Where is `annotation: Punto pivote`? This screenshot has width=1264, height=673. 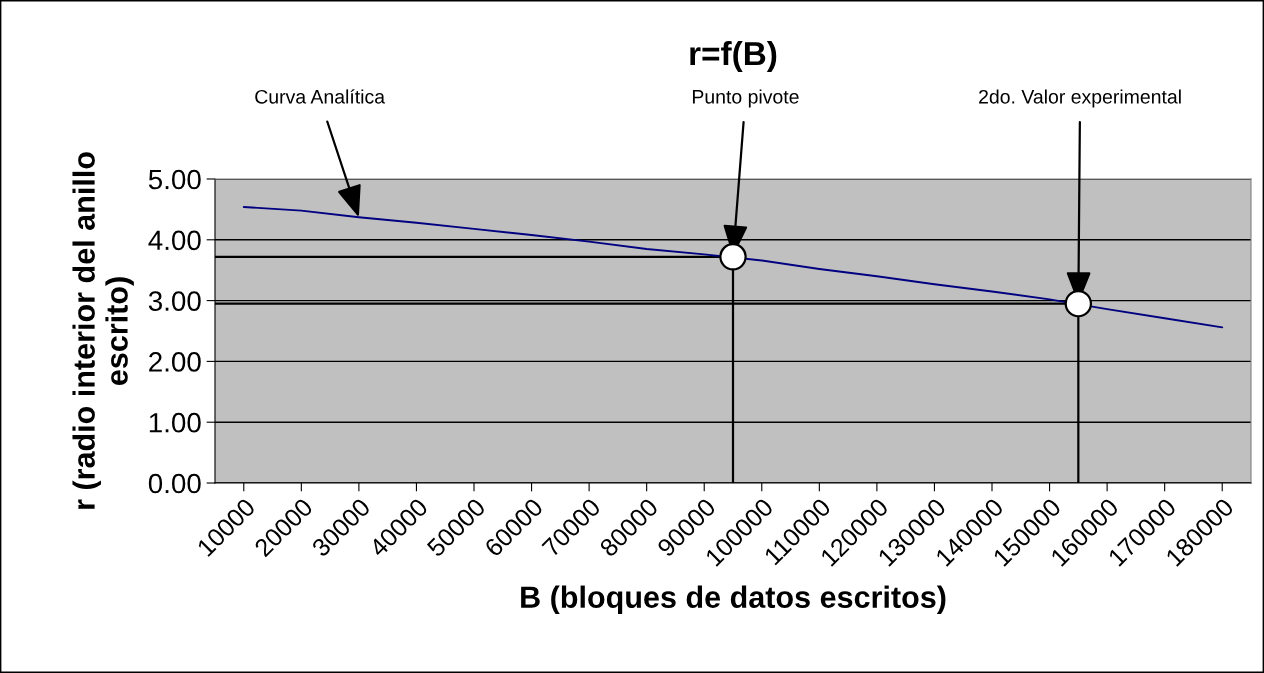 annotation: Punto pivote is located at coordinates (745, 98).